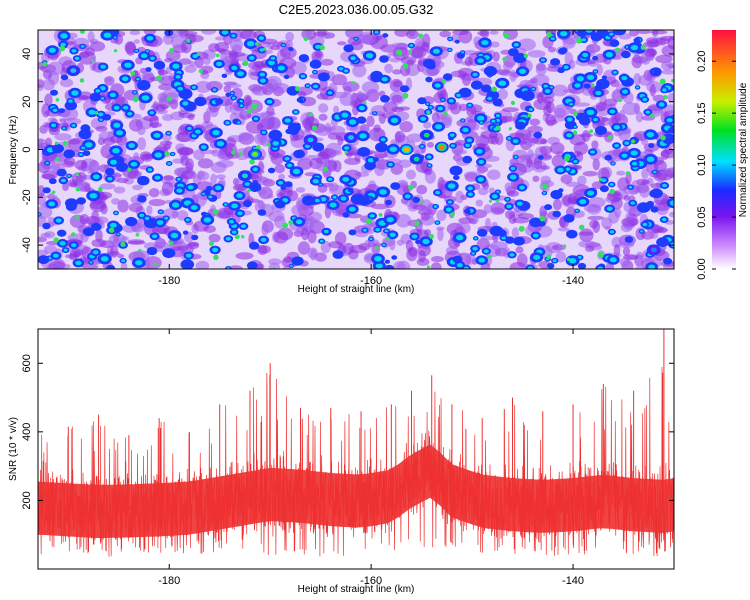 The width and height of the screenshot is (750, 600). Describe the element at coordinates (356, 289) in the screenshot. I see `heatmap-x-axis-label: Height of straight line (km)` at that location.